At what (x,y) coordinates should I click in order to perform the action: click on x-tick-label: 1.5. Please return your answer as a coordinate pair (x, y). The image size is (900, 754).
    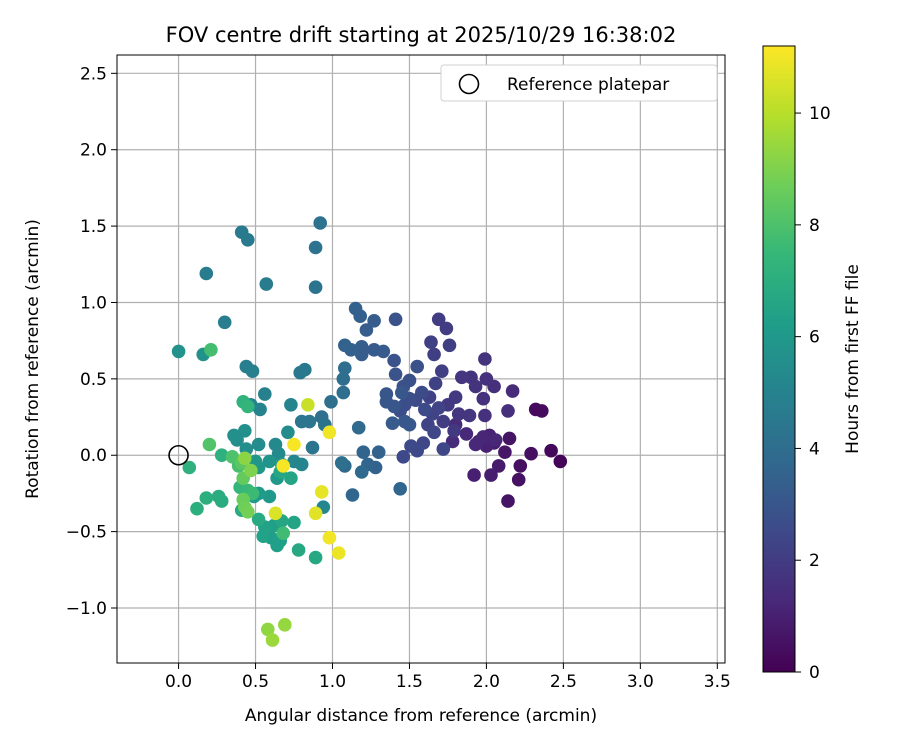
    Looking at the image, I should click on (409, 682).